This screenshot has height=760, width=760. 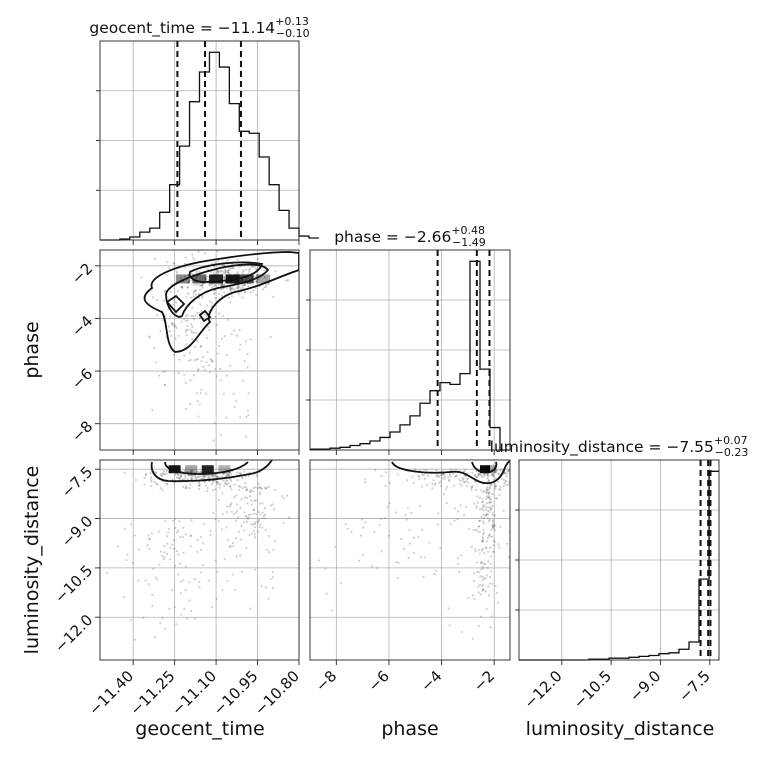 I want to click on hist-step-geocent_time, so click(x=209, y=146).